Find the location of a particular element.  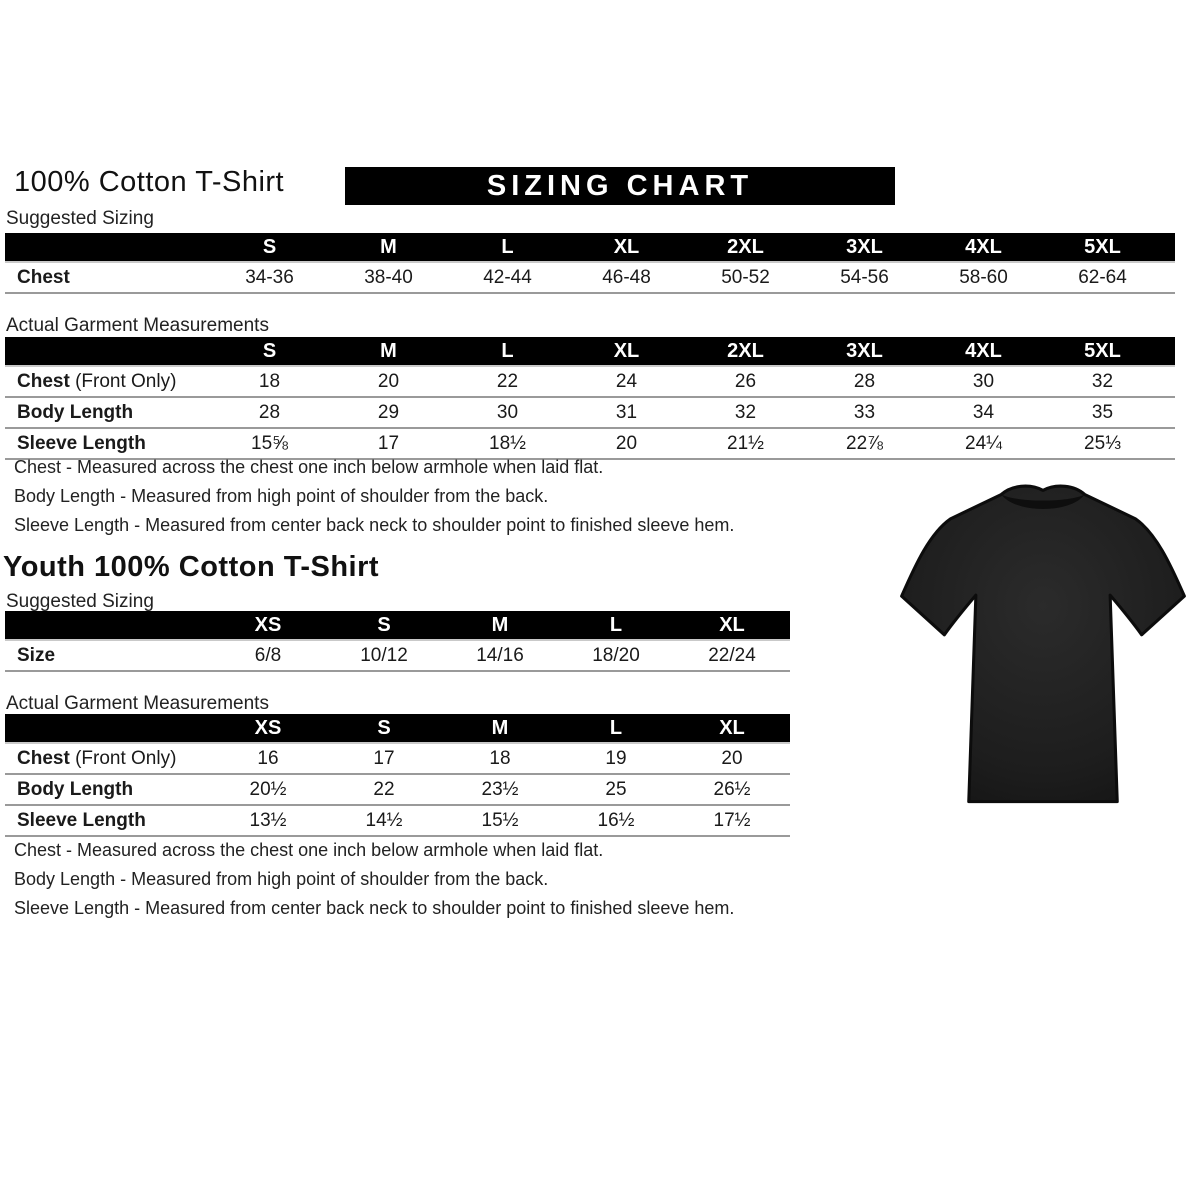

measurement-cell: 21½ is located at coordinates (745, 444).